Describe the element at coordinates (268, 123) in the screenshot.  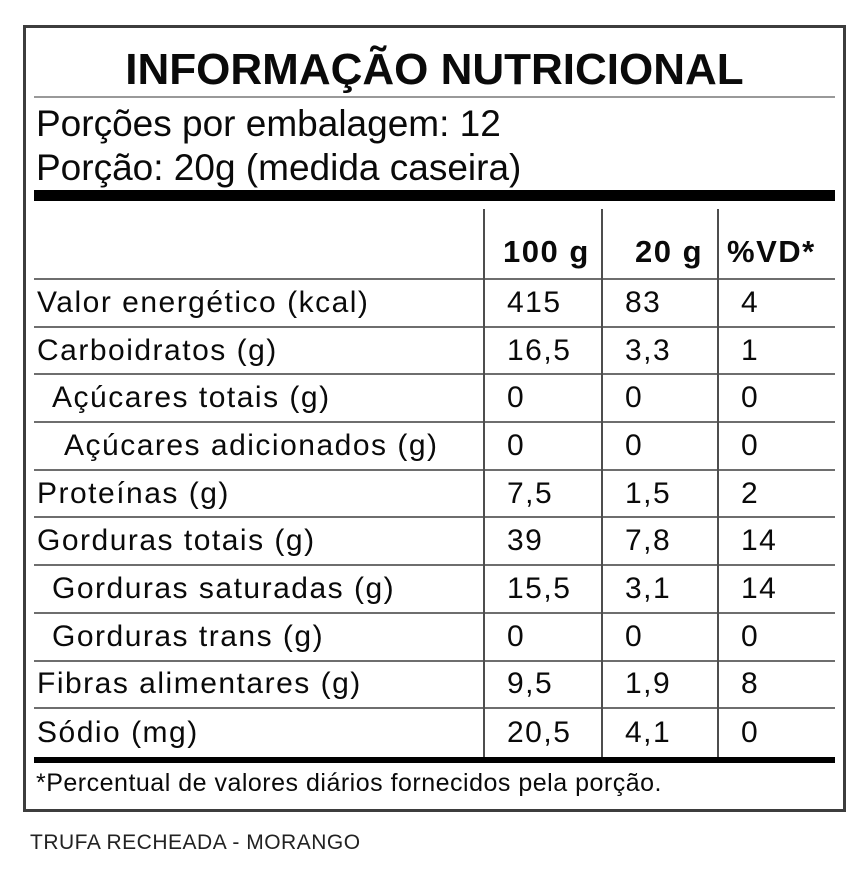
I see `servings-per-package: Porções por embalagem: 12` at that location.